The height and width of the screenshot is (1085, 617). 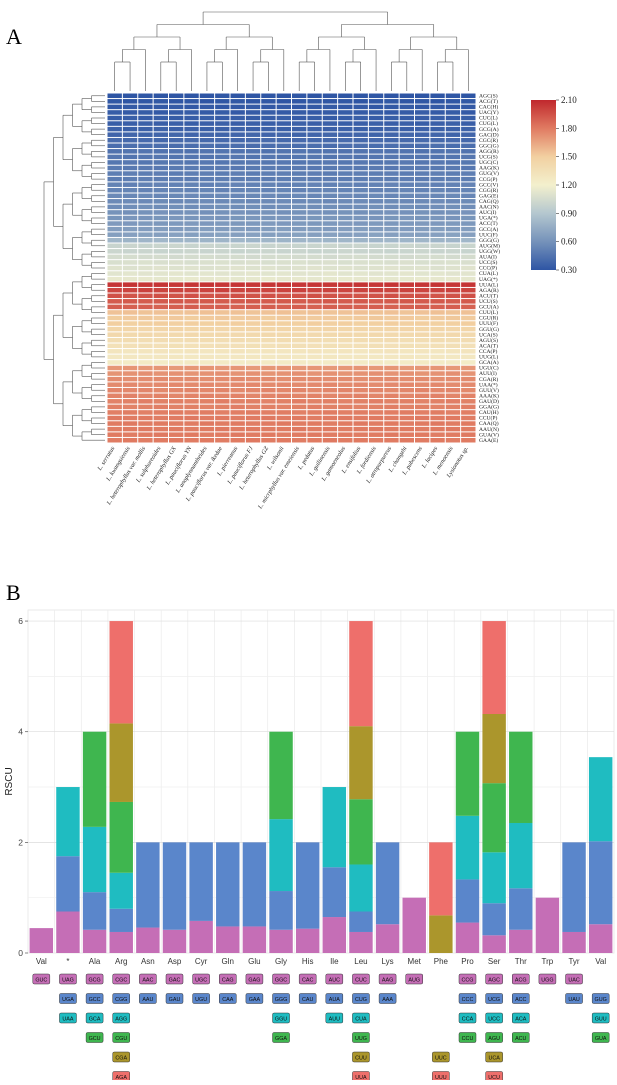 What do you see at coordinates (488, 257) in the screenshot?
I see `row-label: AUA(I)` at bounding box center [488, 257].